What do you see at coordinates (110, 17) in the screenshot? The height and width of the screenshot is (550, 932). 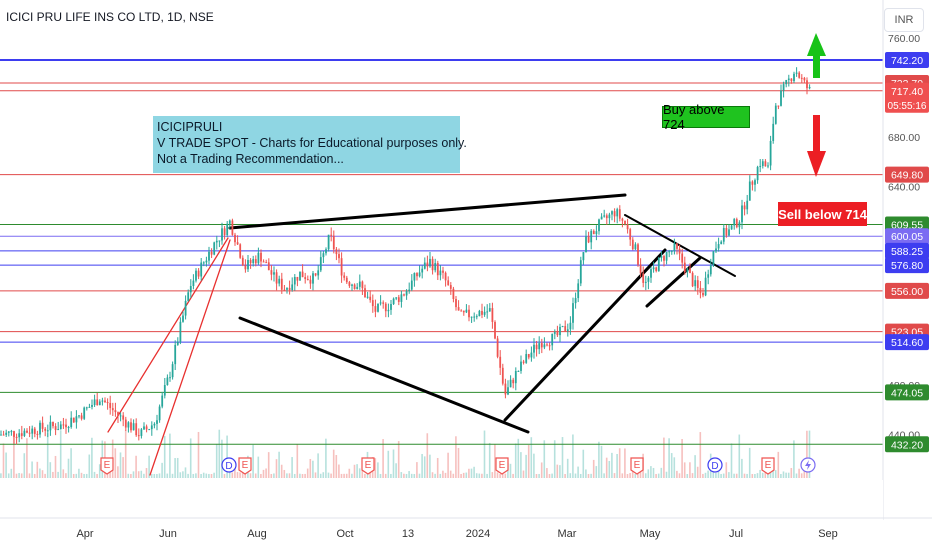 I see `symbol-title: ICICI PRU LIFE INS CO LTD, 1D, NSE` at bounding box center [110, 17].